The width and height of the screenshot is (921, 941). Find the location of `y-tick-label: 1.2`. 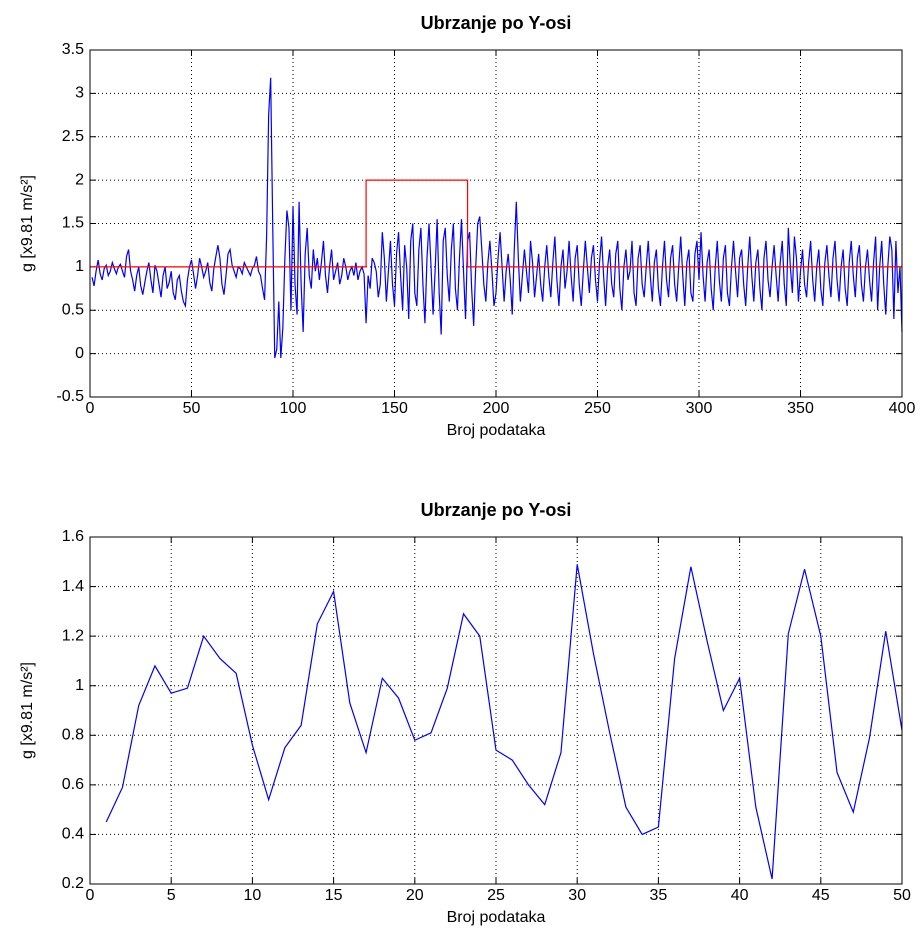

y-tick-label: 1.2 is located at coordinates (73, 635).